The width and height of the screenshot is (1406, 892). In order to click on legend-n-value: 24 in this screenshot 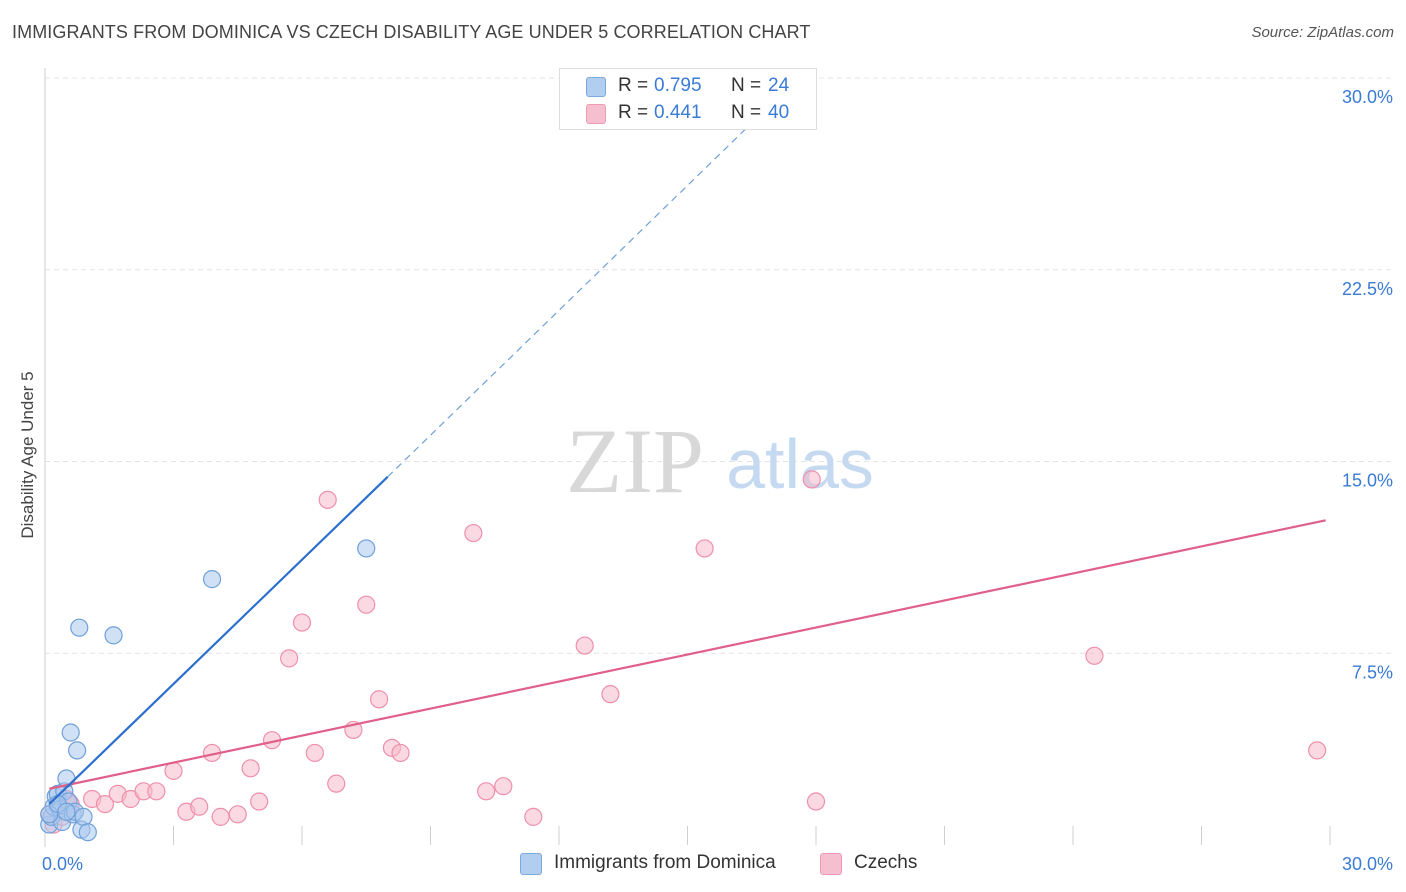, I will do `click(779, 85)`.